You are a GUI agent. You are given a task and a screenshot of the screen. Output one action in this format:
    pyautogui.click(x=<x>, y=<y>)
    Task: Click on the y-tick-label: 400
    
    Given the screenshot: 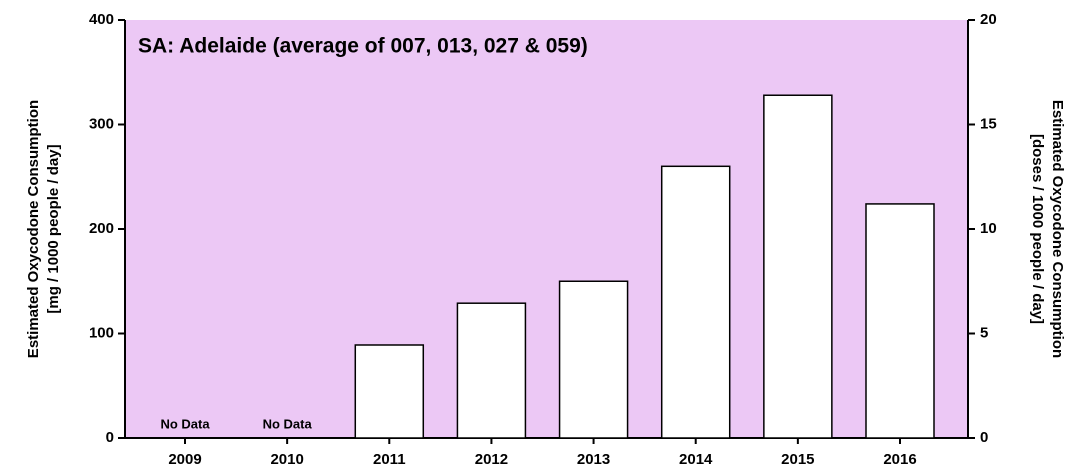 What is the action you would take?
    pyautogui.click(x=101, y=19)
    